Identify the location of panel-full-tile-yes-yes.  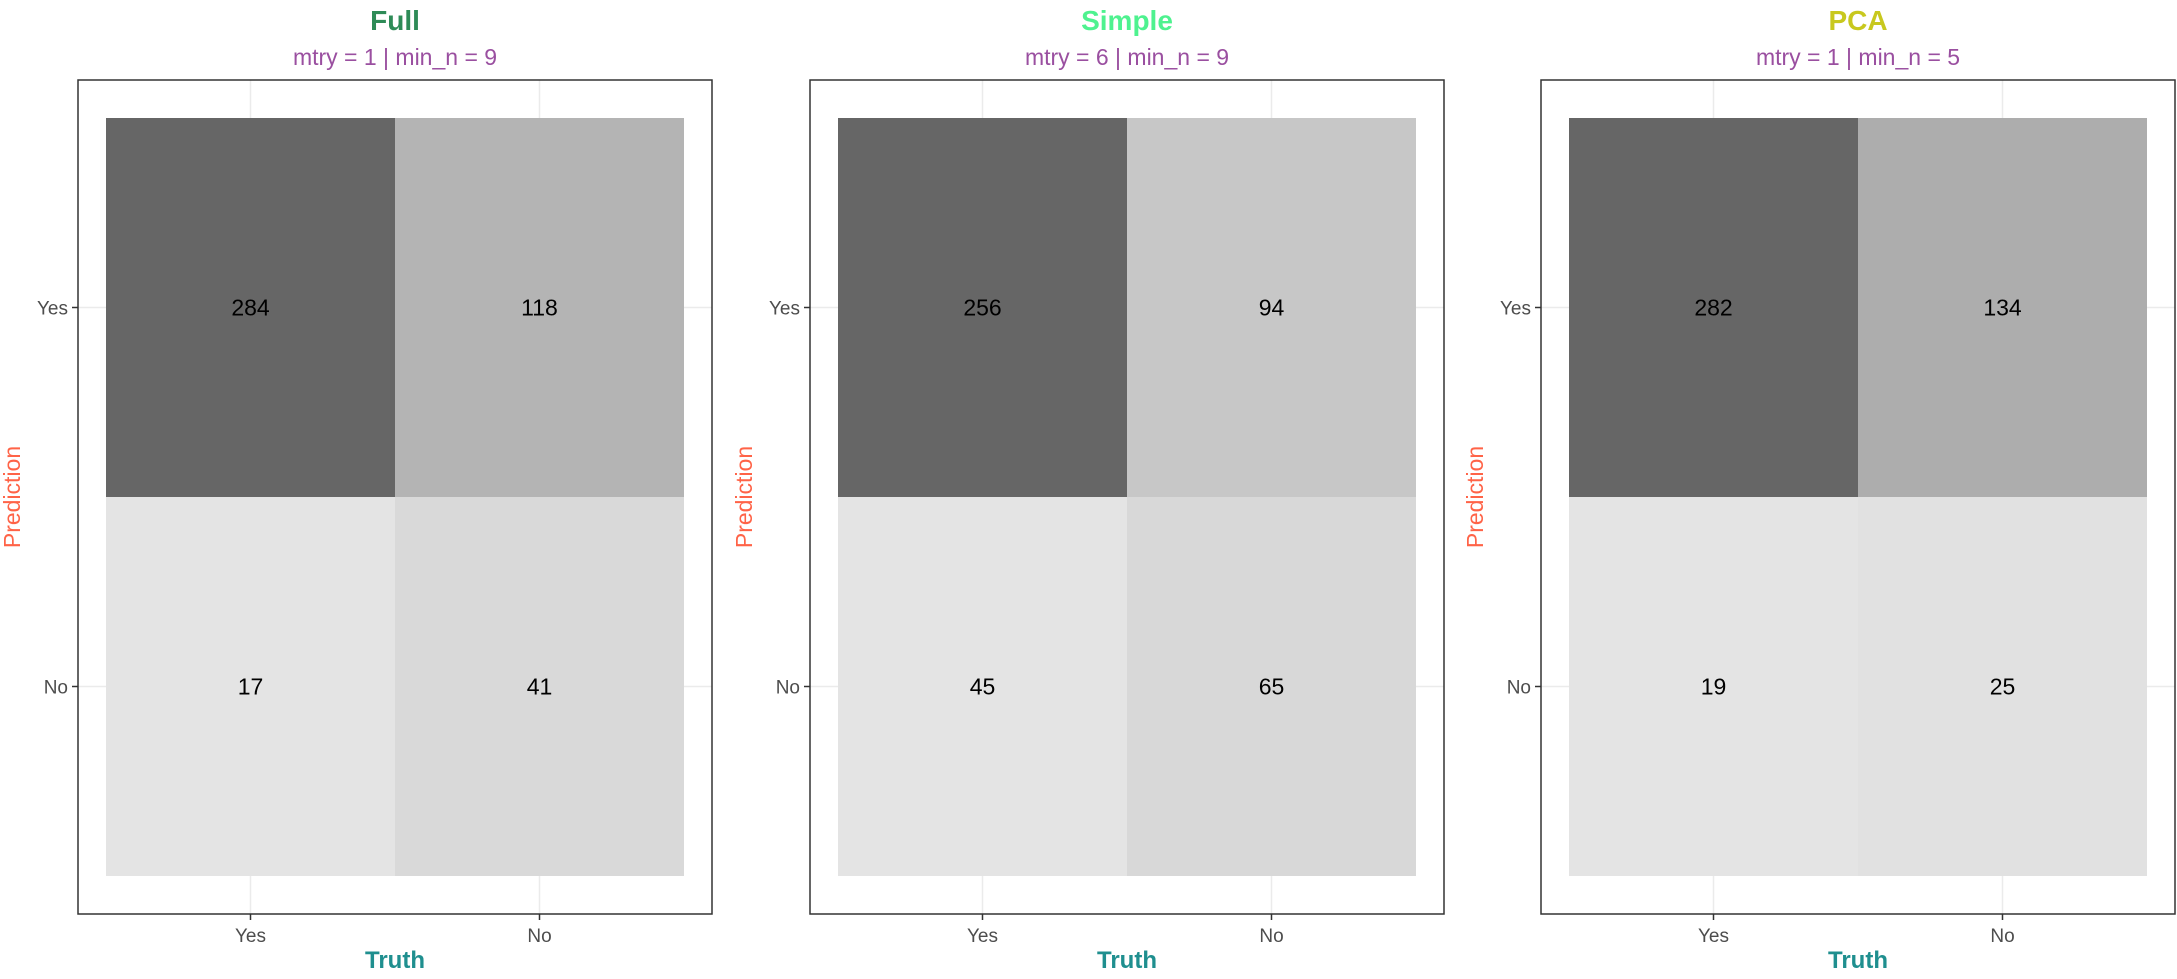
(250, 307).